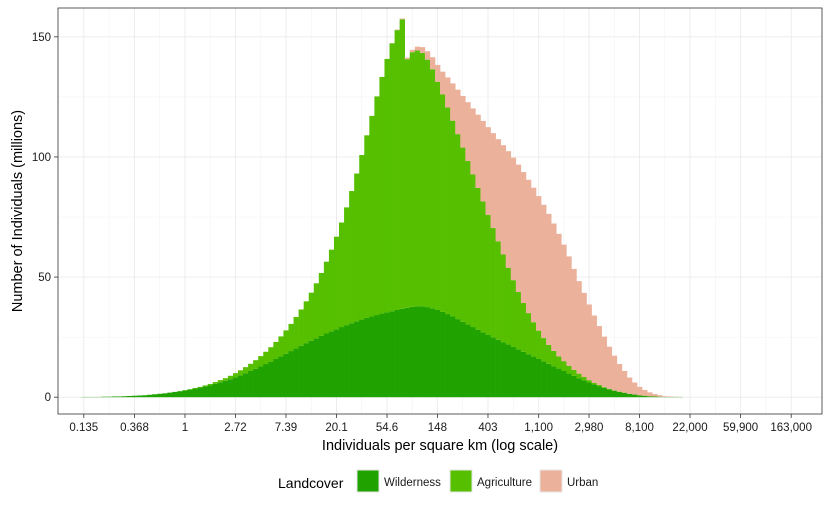 This screenshot has height=518, width=831. I want to click on x-tick-label: 2,980, so click(589, 428).